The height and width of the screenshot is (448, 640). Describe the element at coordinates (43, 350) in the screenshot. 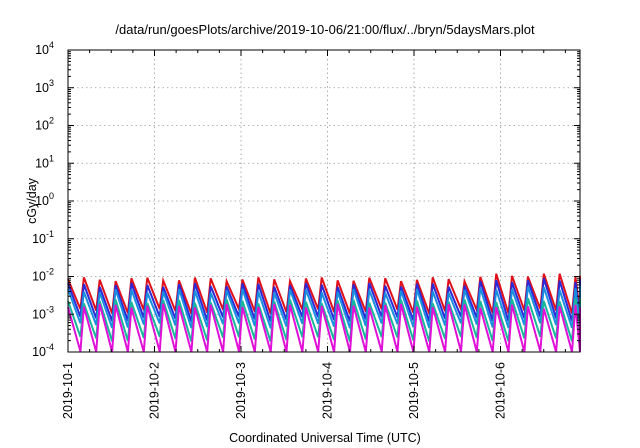

I see `y-tick-label: 10⁻⁴` at that location.